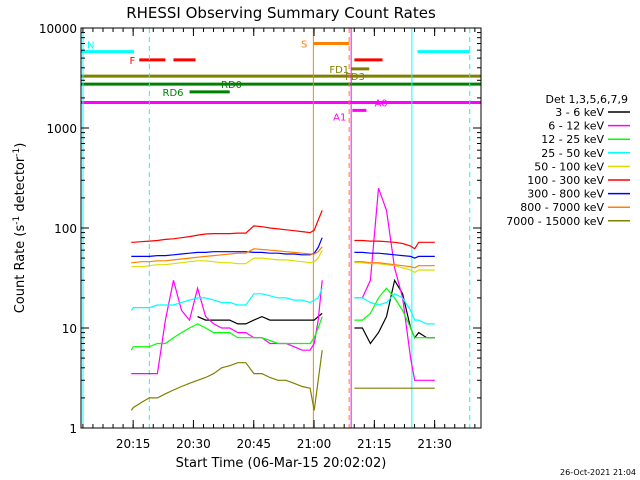 The width and height of the screenshot is (640, 480). What do you see at coordinates (555, 221) in the screenshot?
I see `legend-label-8: 7000 - 15000 keV` at bounding box center [555, 221].